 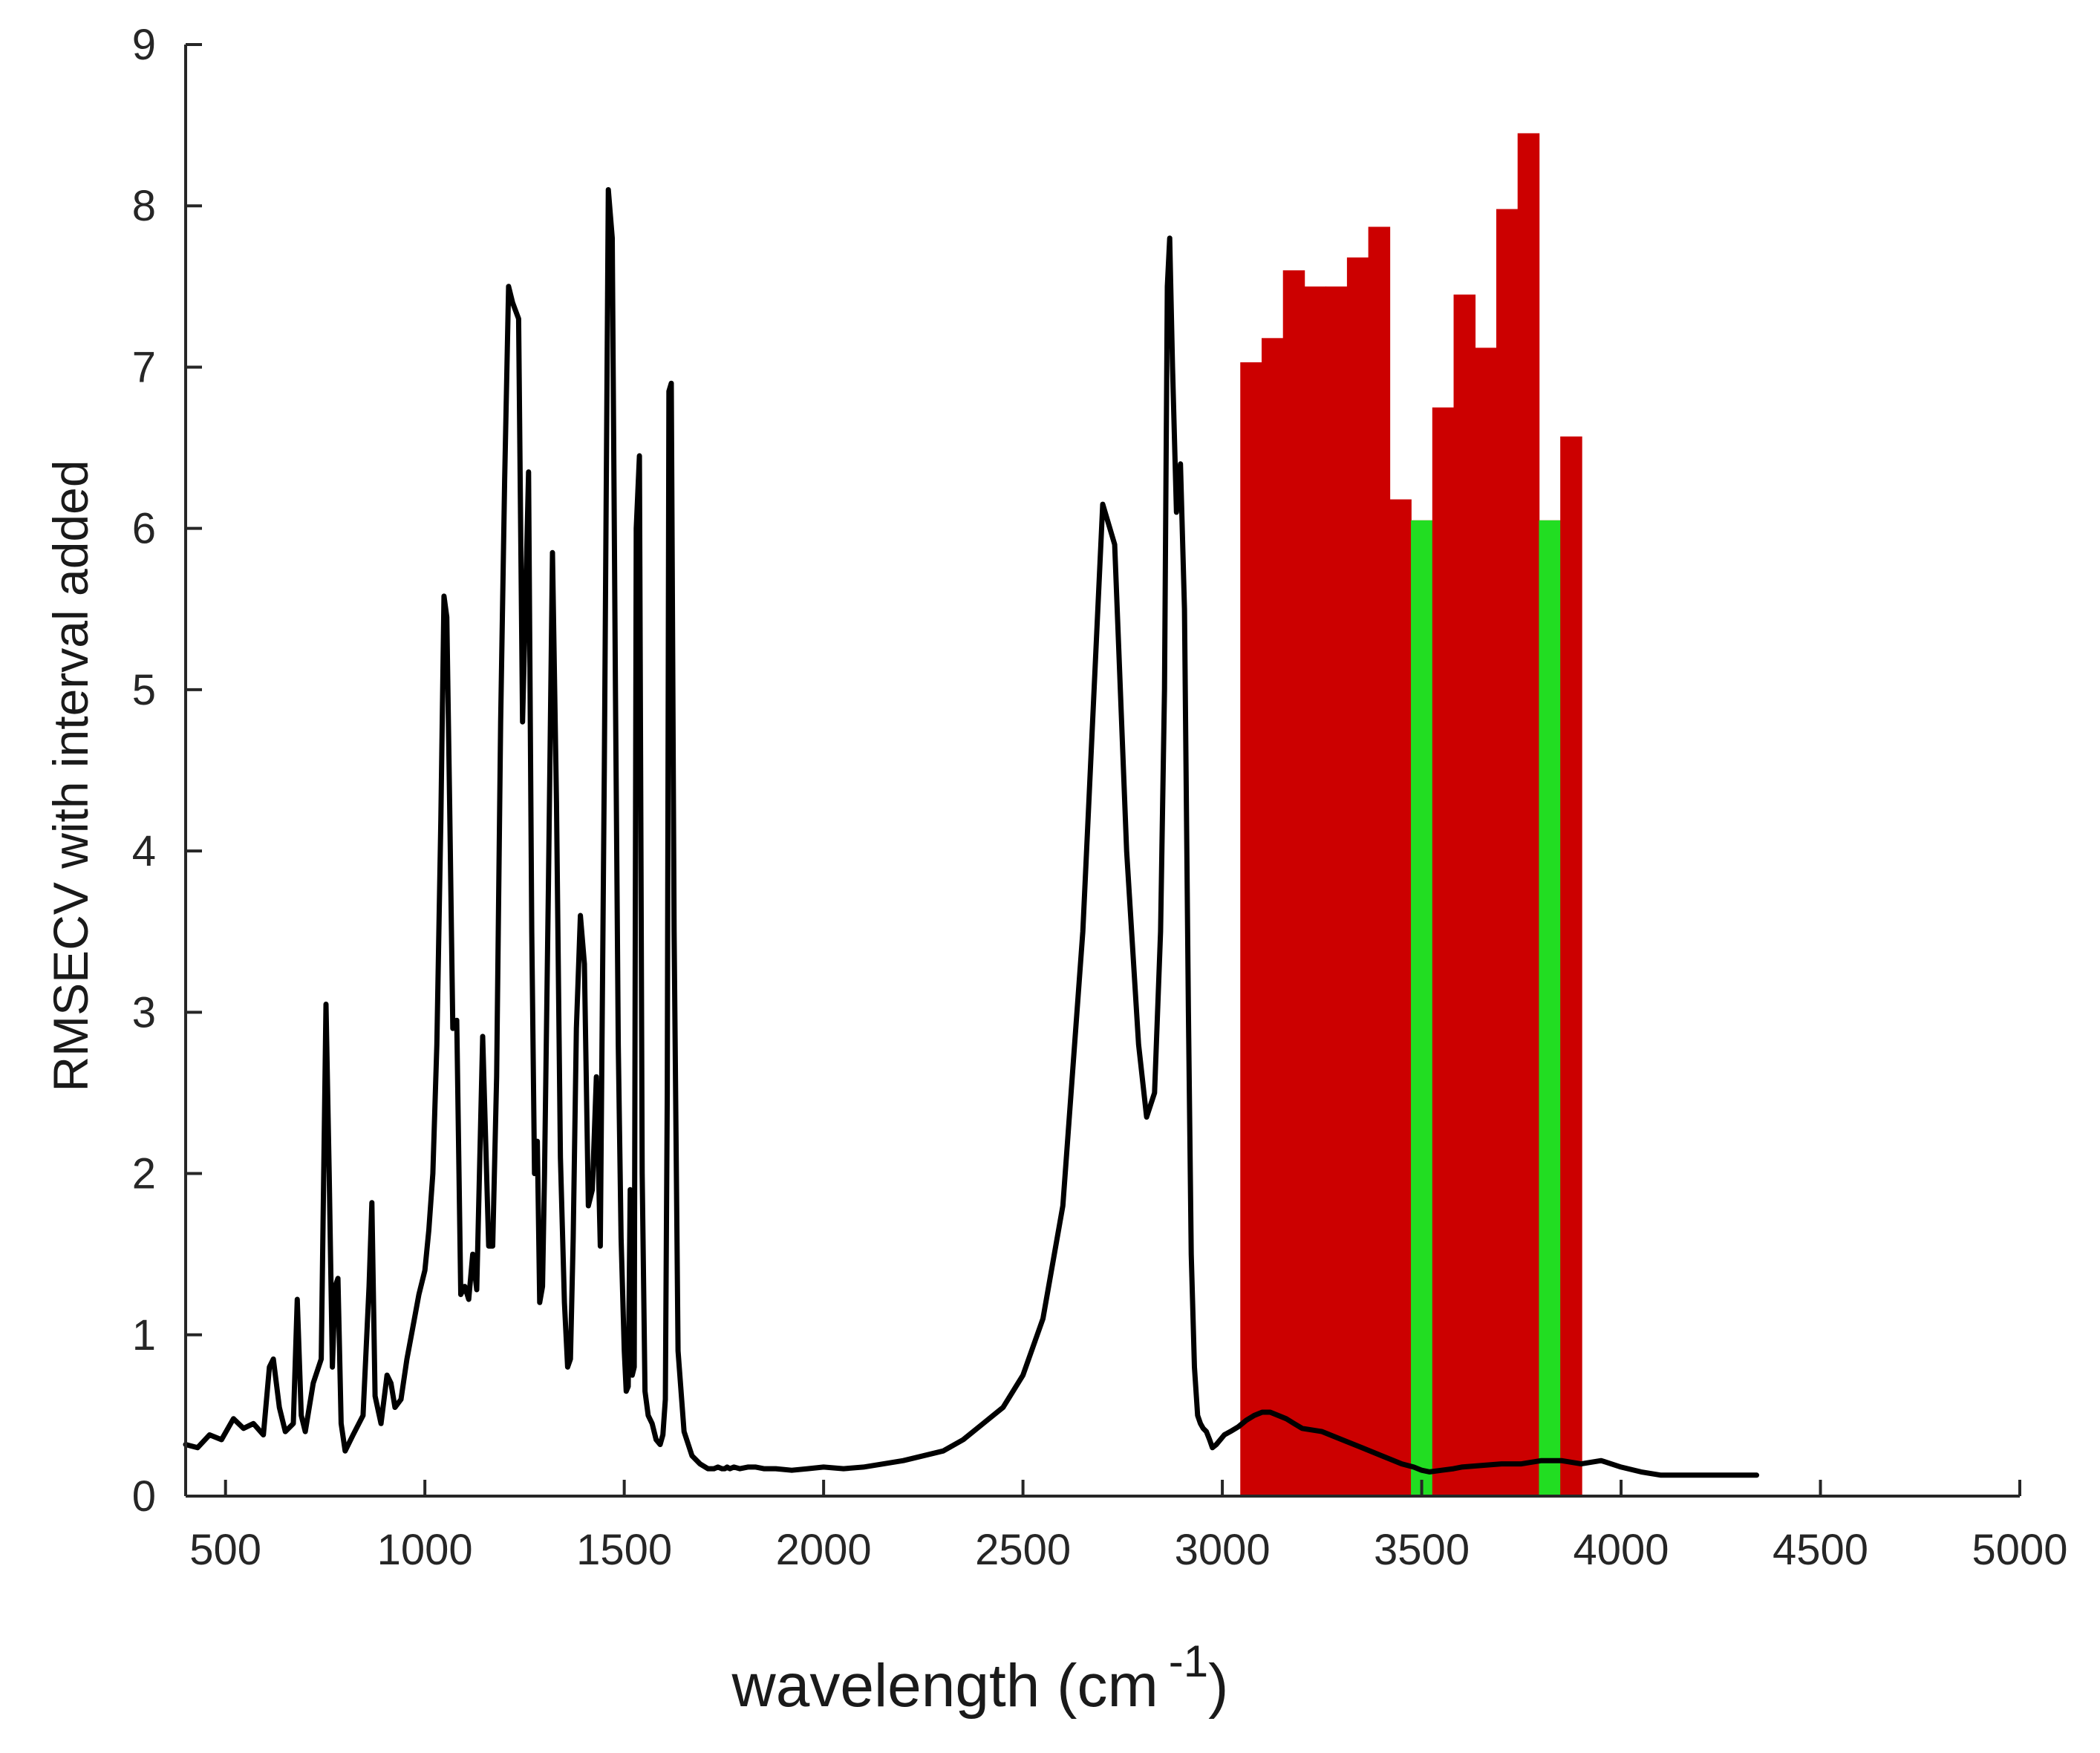 I want to click on y-tick-label: 0, so click(x=144, y=1497).